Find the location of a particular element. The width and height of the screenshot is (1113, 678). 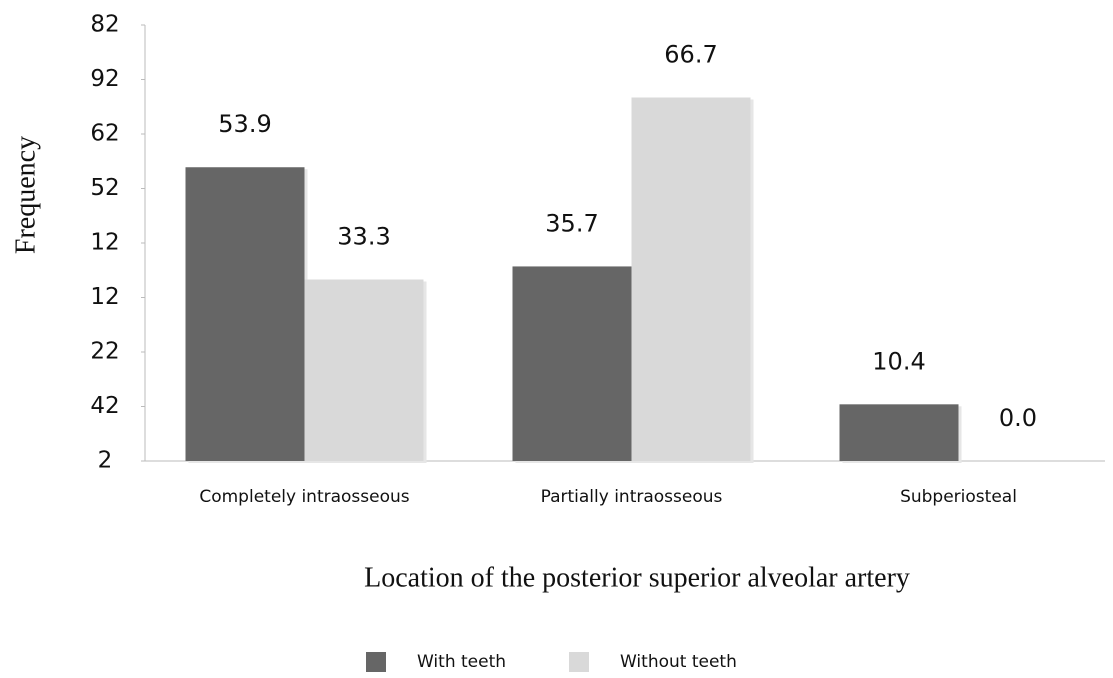

value-label: 33.3 is located at coordinates (363, 237).